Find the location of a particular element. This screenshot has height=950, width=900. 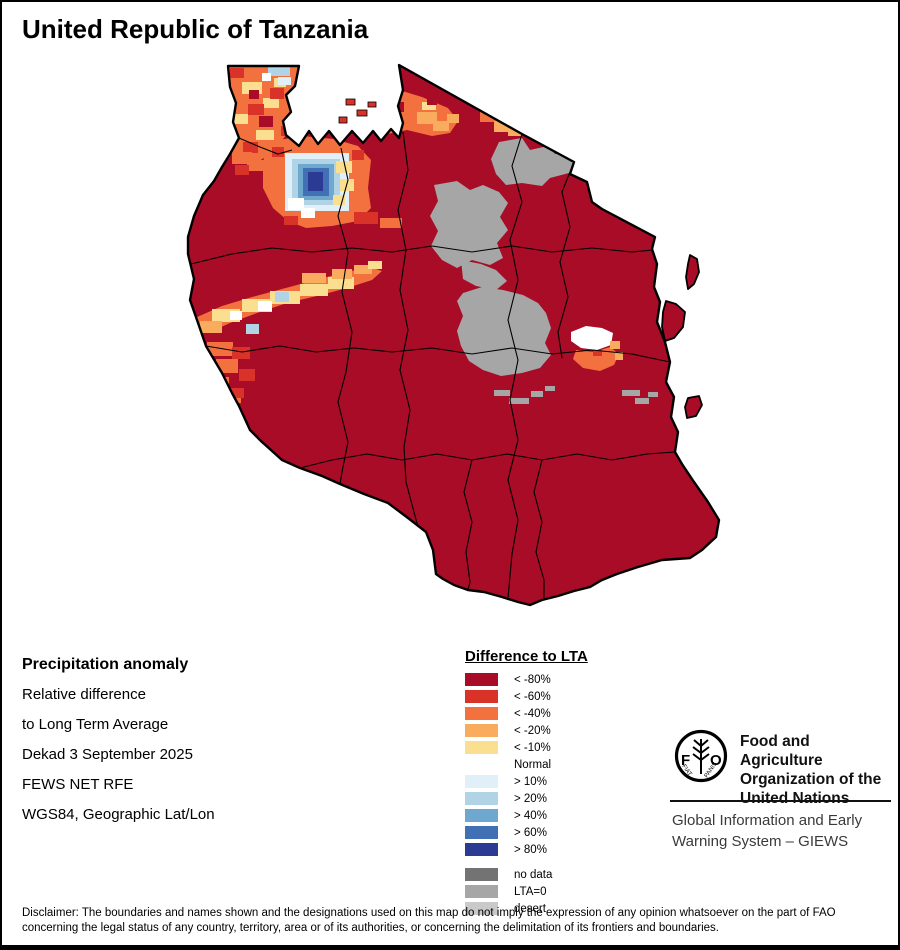

info-line: Relative difference is located at coordinates (84, 694).